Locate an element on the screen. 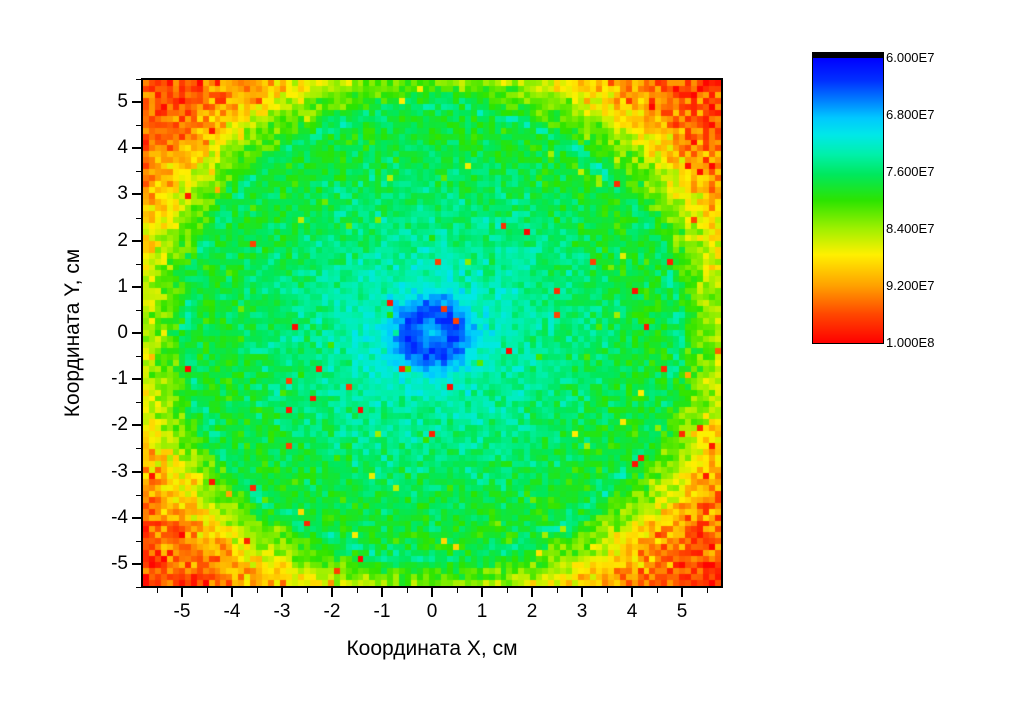 The image size is (1014, 707). x-tick-label: -2 is located at coordinates (332, 611).